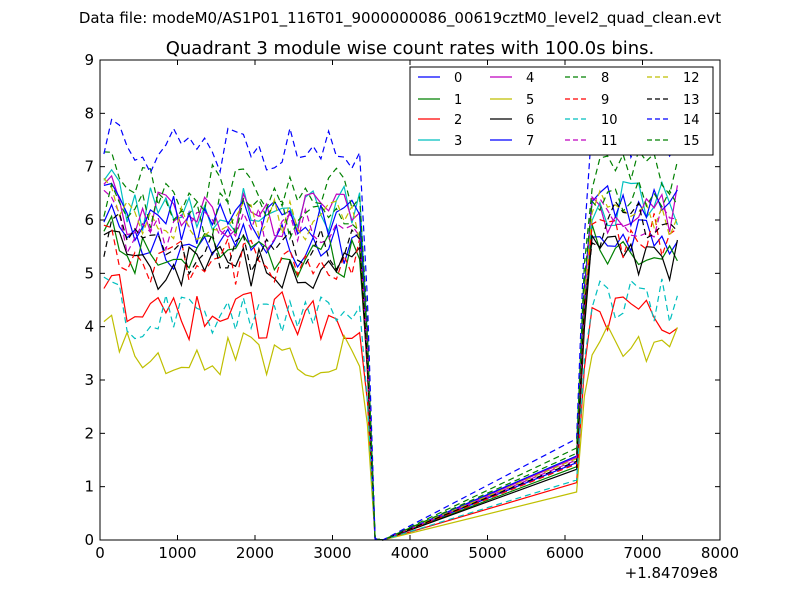 The image size is (800, 600). I want to click on legend-label-10: 10, so click(609, 120).